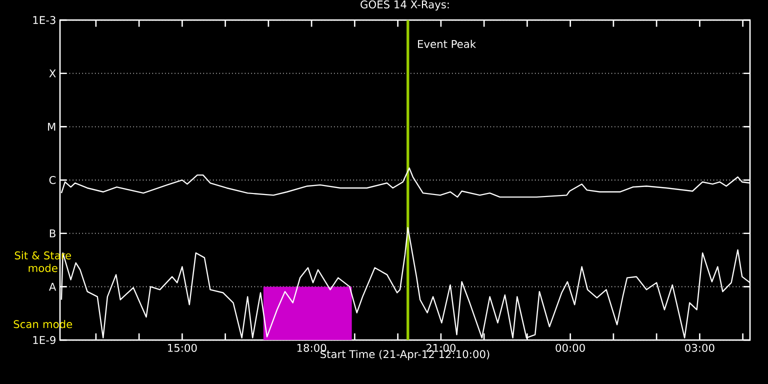  I want to click on y-tick-label: B, so click(53, 234).